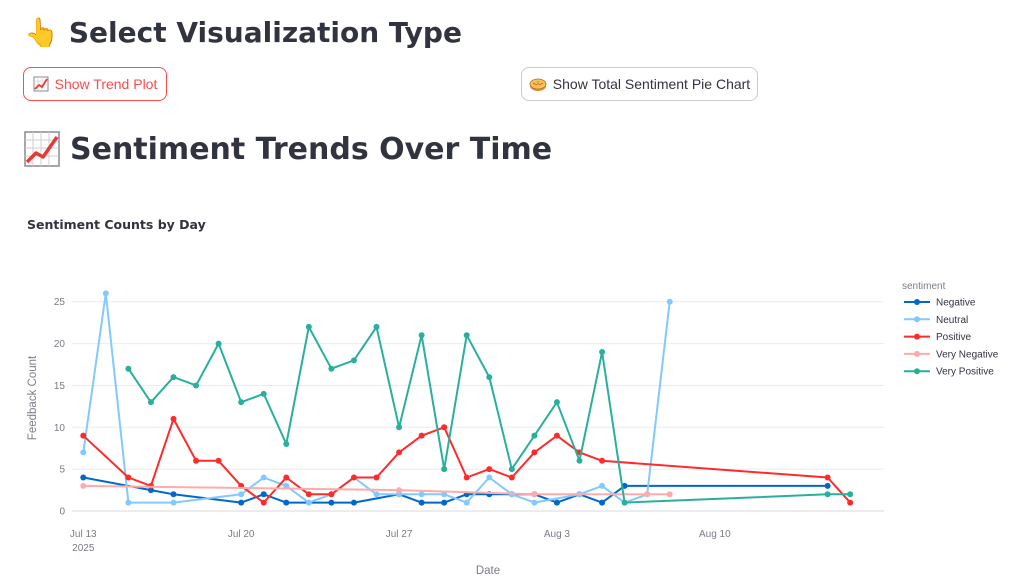  What do you see at coordinates (917, 302) in the screenshot?
I see `legend-swatch-marker` at bounding box center [917, 302].